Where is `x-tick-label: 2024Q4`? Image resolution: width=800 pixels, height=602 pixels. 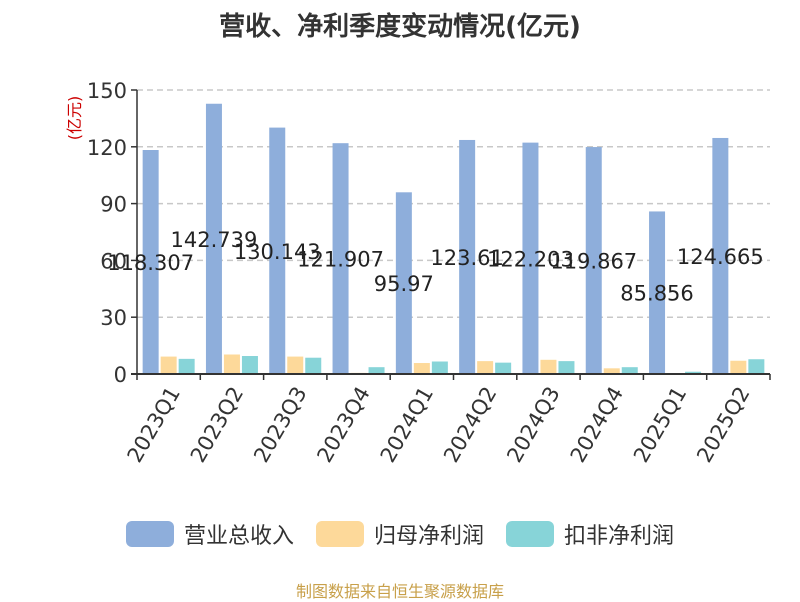 x-tick-label: 2024Q4 is located at coordinates (597, 425).